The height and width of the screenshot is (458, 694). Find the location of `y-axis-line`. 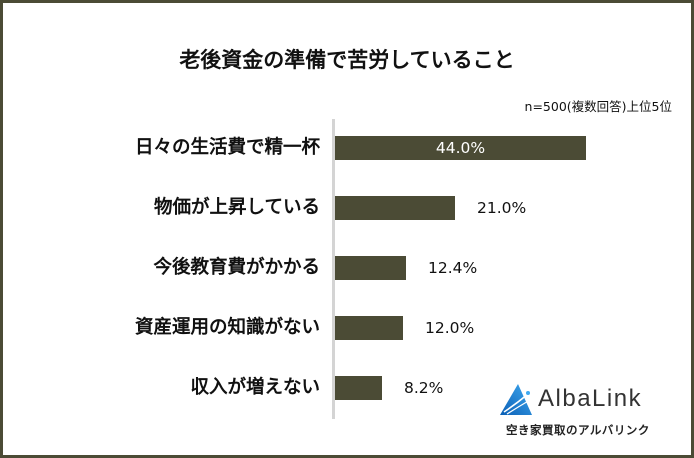

y-axis-line is located at coordinates (333, 269).